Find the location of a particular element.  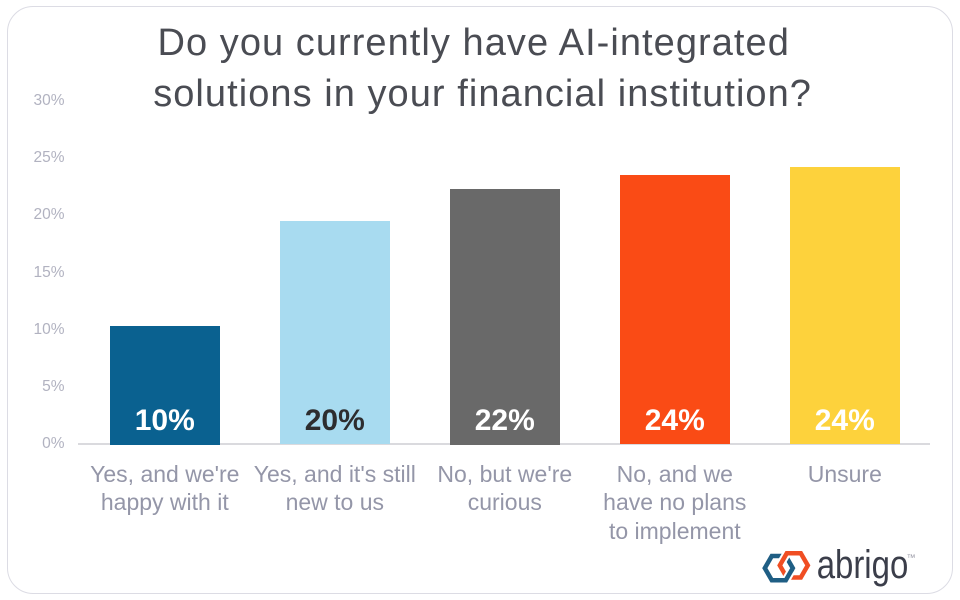

svg-text: abrigo is located at coordinates (863, 565).